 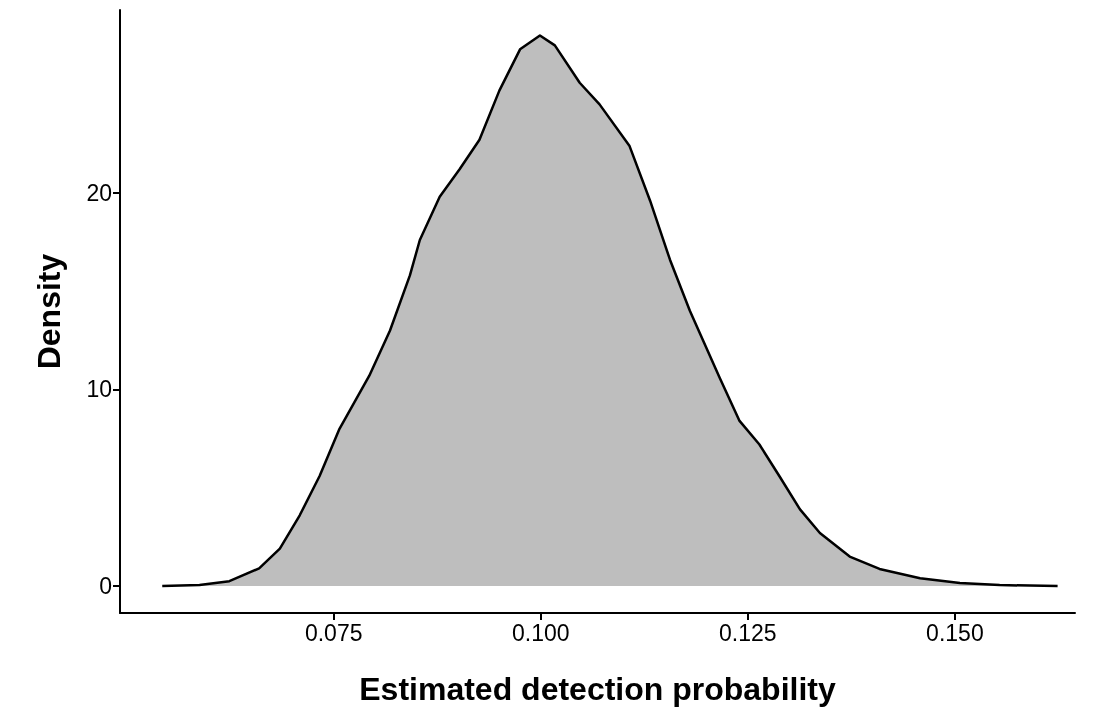 I want to click on x-tick-label: 0.150, so click(x=955, y=632).